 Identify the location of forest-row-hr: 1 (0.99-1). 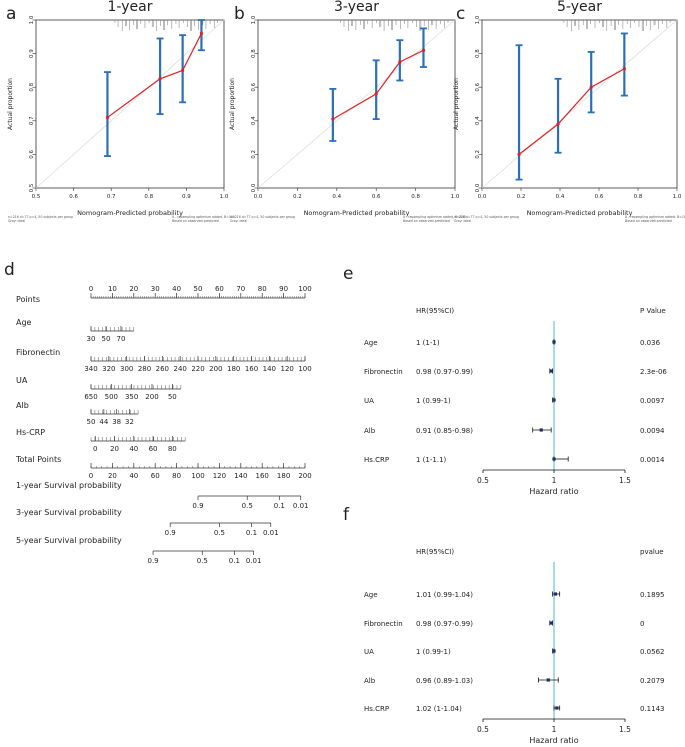
(433, 652).